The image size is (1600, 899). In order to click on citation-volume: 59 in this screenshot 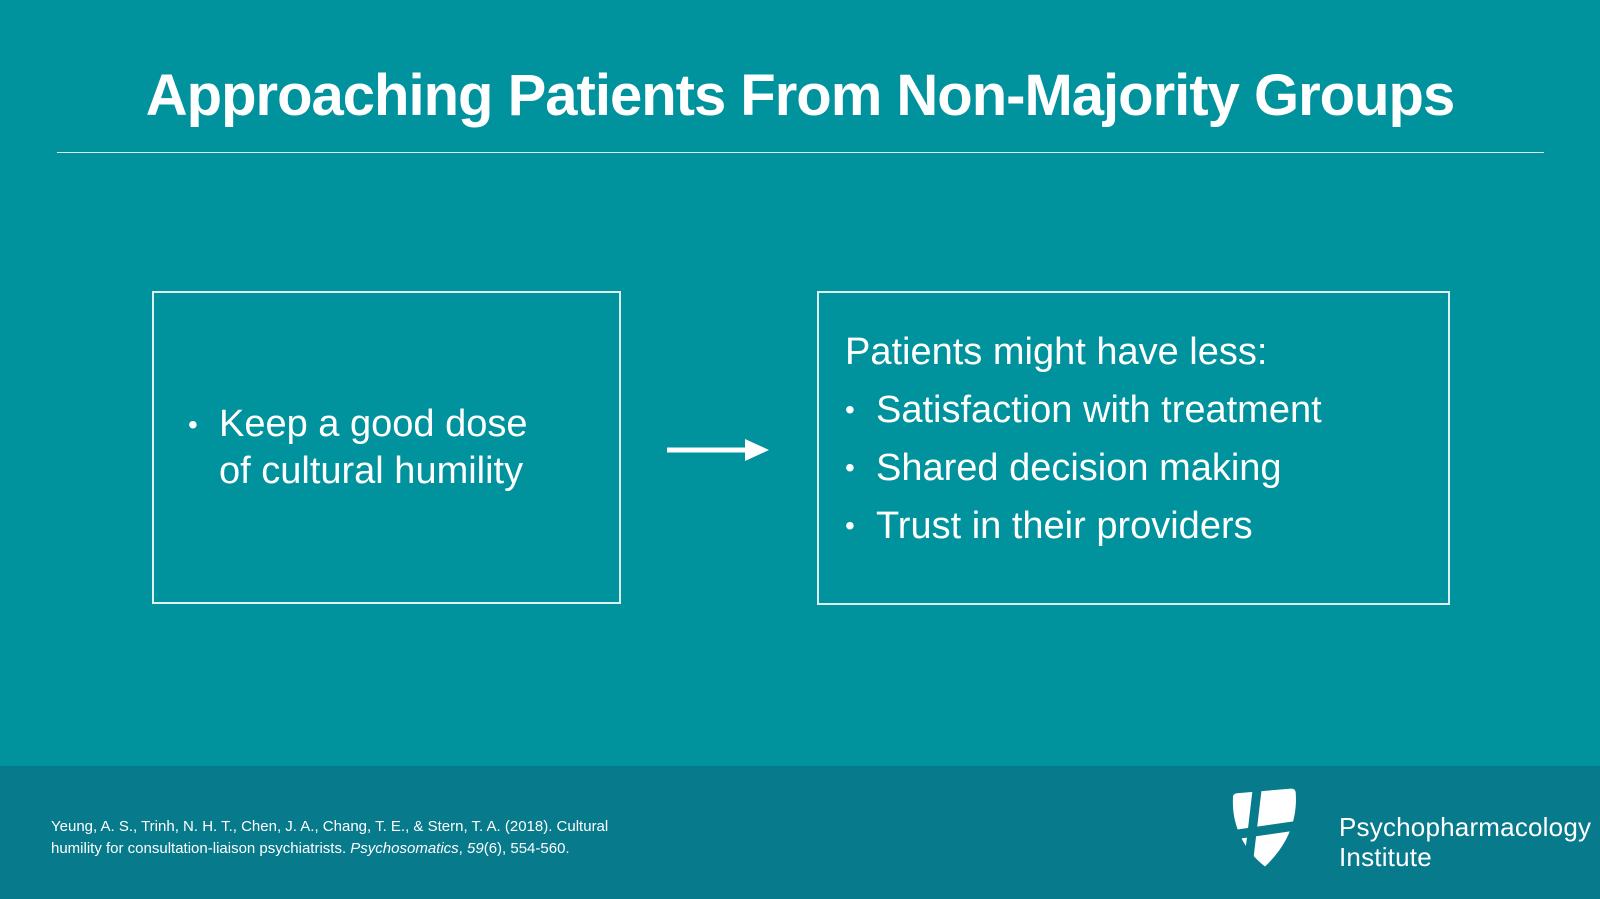, I will do `click(475, 848)`.